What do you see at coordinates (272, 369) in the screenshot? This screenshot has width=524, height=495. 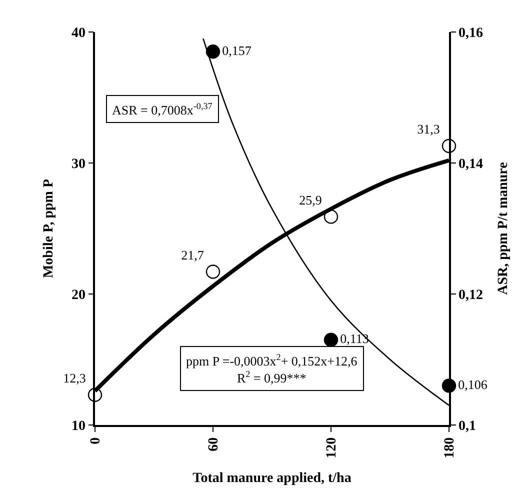 I see `text: ppm P =-0,0003x$^{2}$+ 0,152x+12,6 R$^{2}$ = 0,99***` at bounding box center [272, 369].